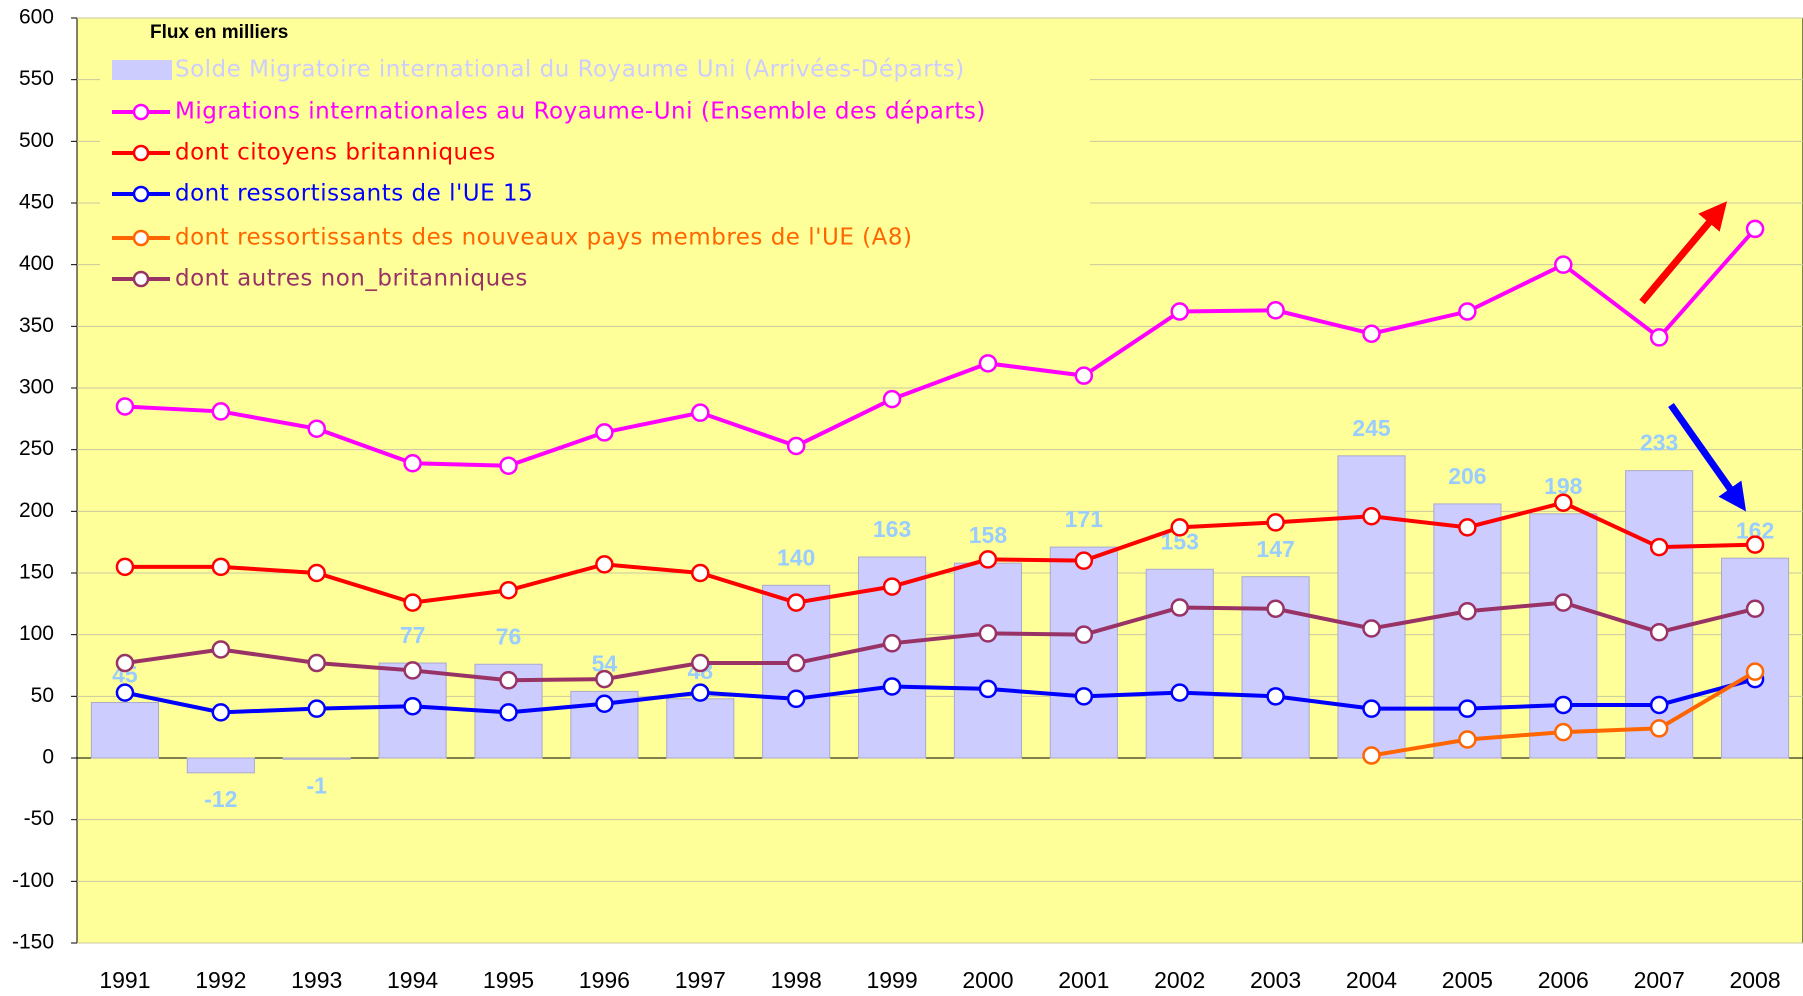  Describe the element at coordinates (1659, 443) in the screenshot. I see `value-label: 233` at that location.